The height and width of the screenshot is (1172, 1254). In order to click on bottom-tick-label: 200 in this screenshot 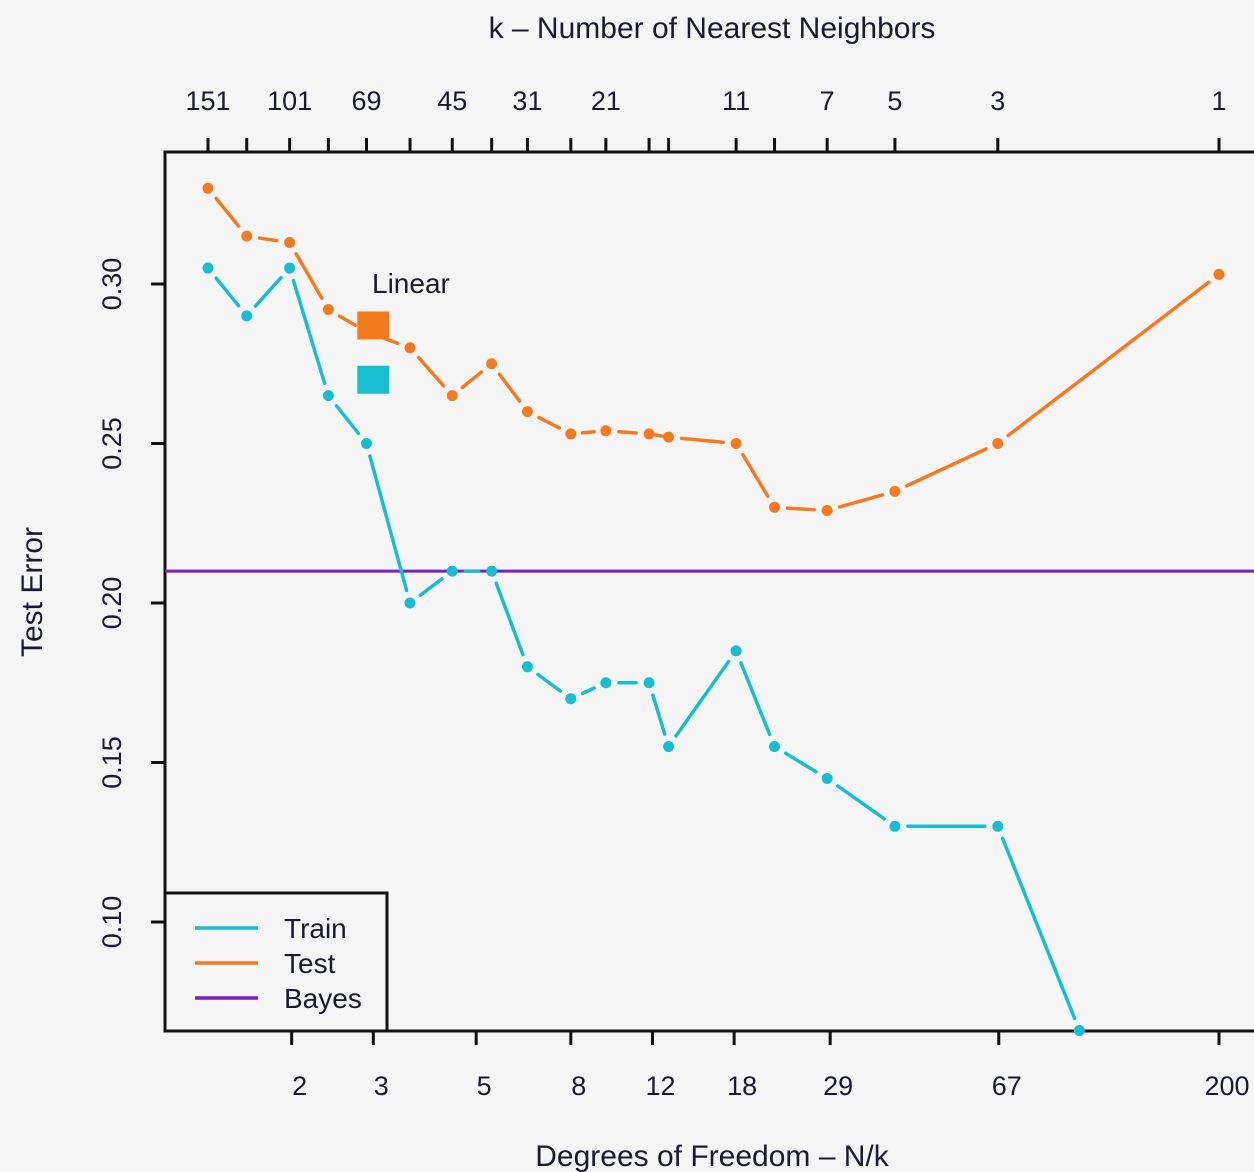, I will do `click(1226, 1086)`.